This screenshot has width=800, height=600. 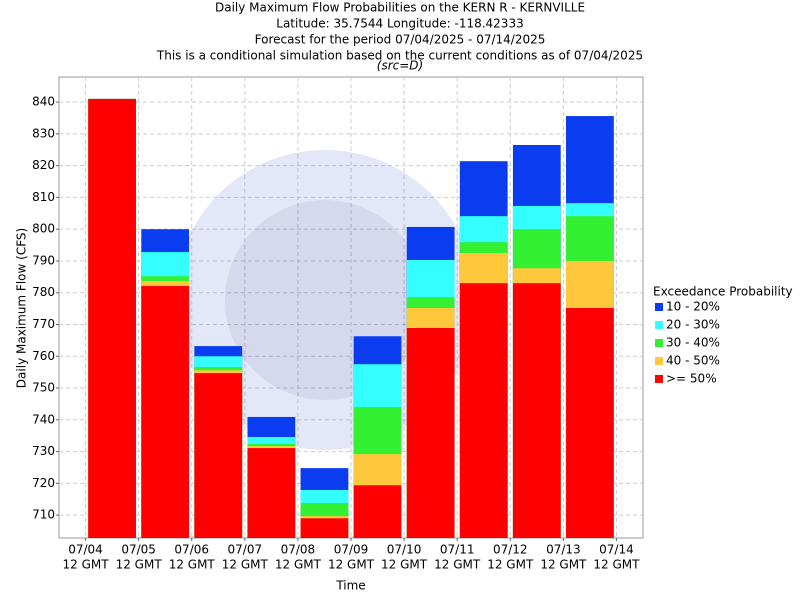 I want to click on y-tick-label: 790, so click(x=43, y=260).